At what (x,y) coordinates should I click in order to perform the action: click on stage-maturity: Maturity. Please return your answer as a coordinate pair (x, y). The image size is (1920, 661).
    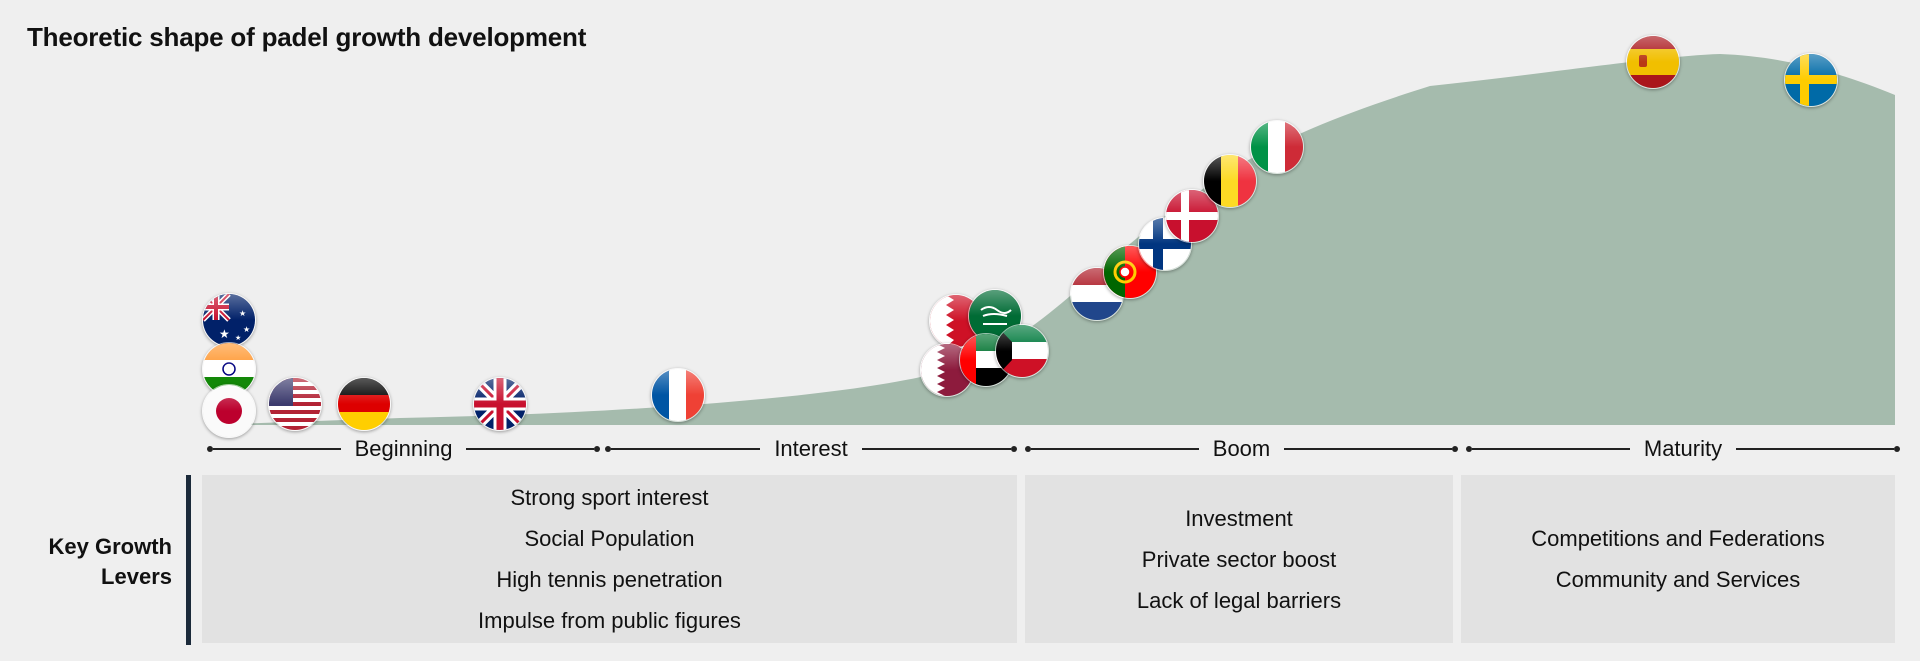
    Looking at the image, I should click on (1683, 449).